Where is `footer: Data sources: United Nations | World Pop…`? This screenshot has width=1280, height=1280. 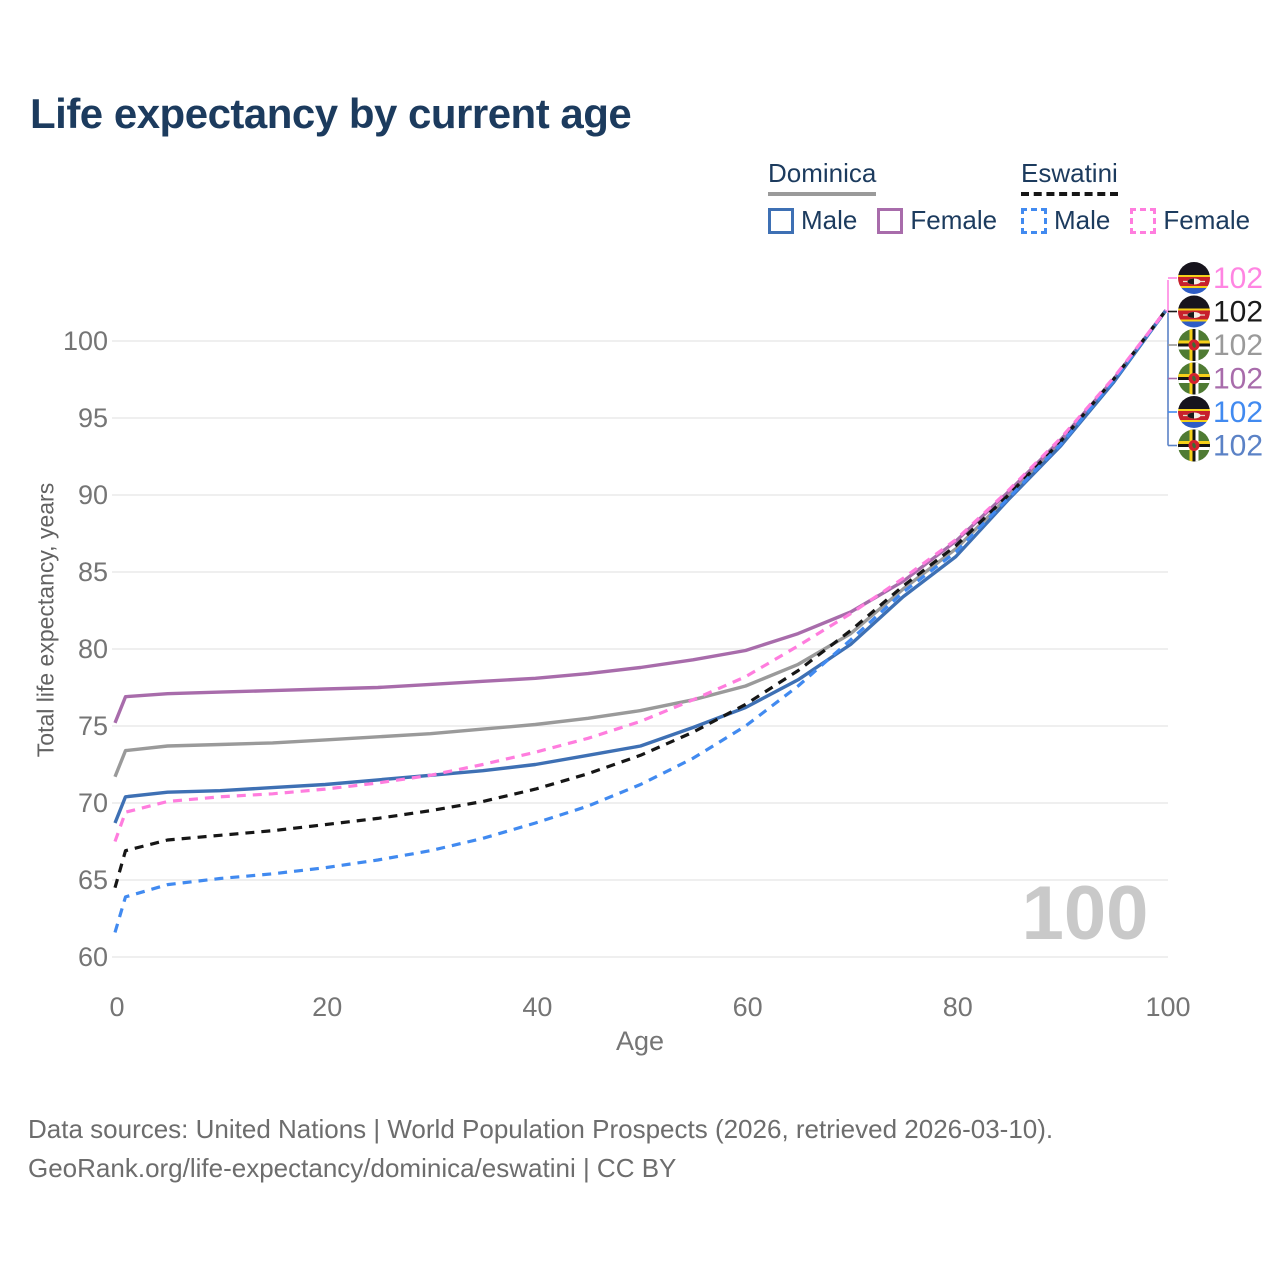 footer: Data sources: United Nations | World Pop… is located at coordinates (540, 1149).